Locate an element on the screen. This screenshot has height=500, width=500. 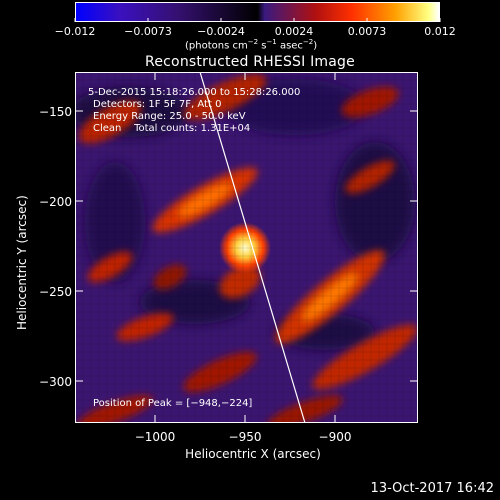
info-peak-position: Position of Peak = [−948,−224] is located at coordinates (173, 403).